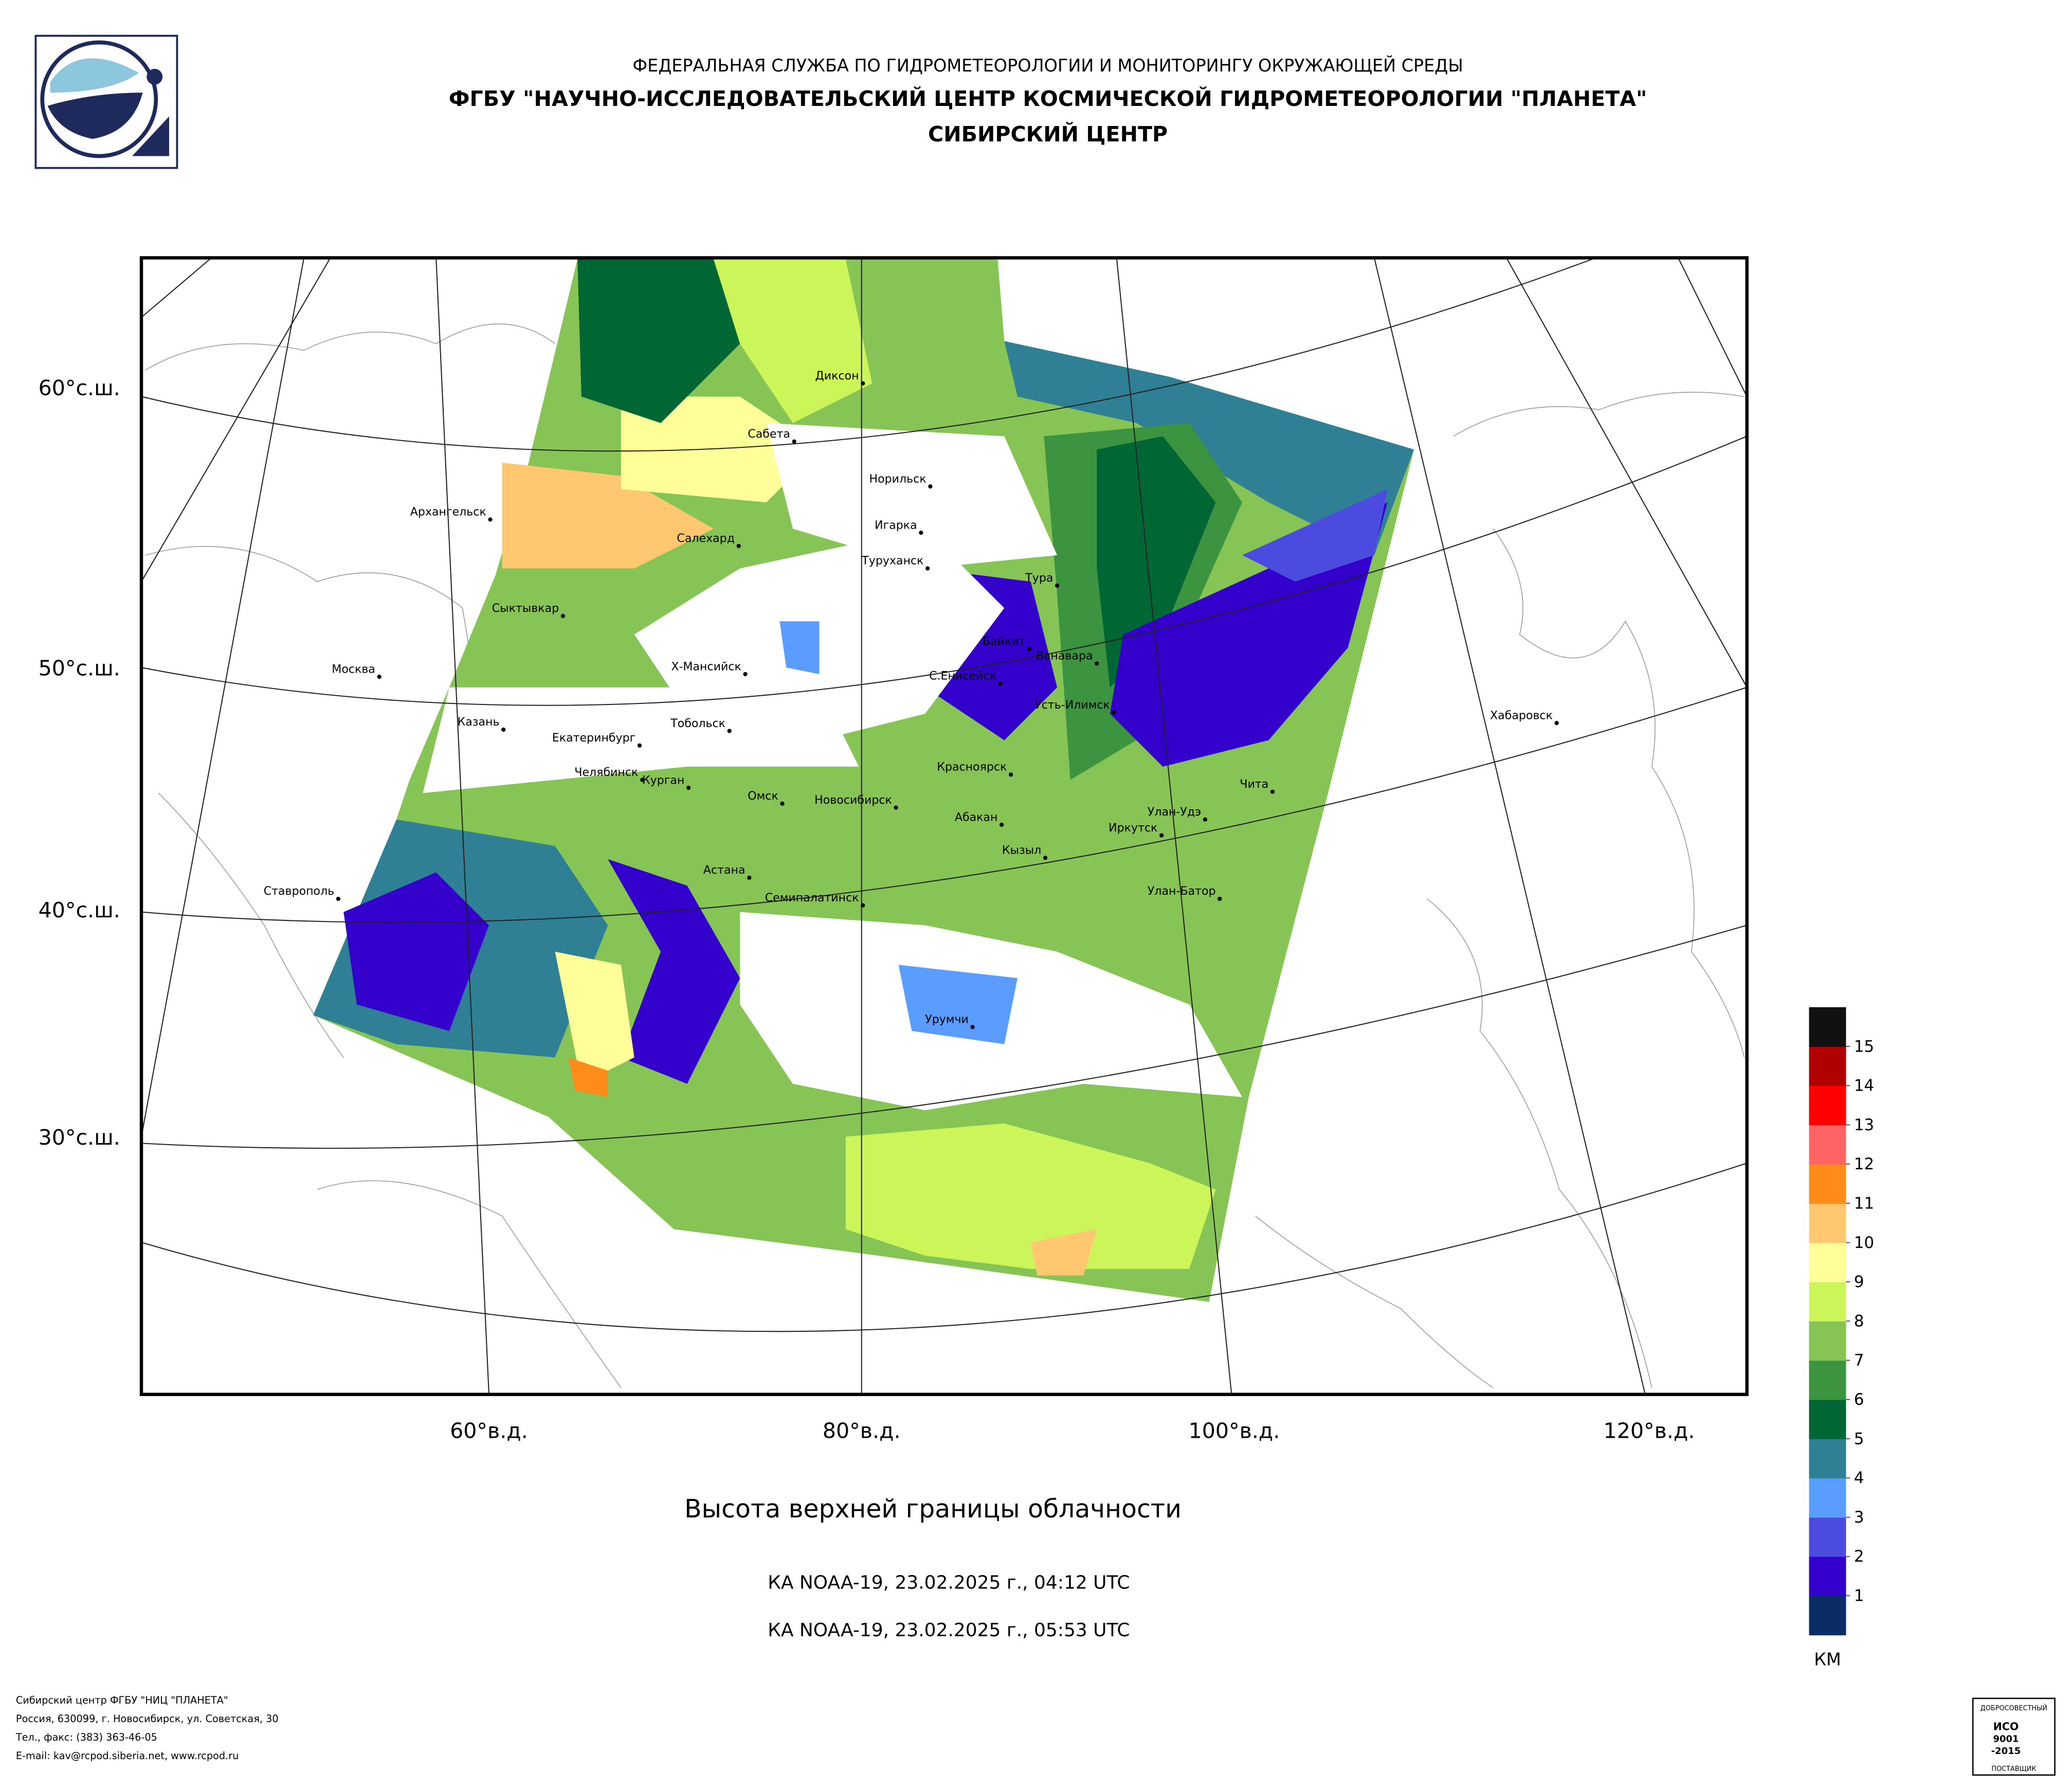 The width and height of the screenshot is (2072, 1791). I want to click on city-name: Диксон, so click(837, 376).